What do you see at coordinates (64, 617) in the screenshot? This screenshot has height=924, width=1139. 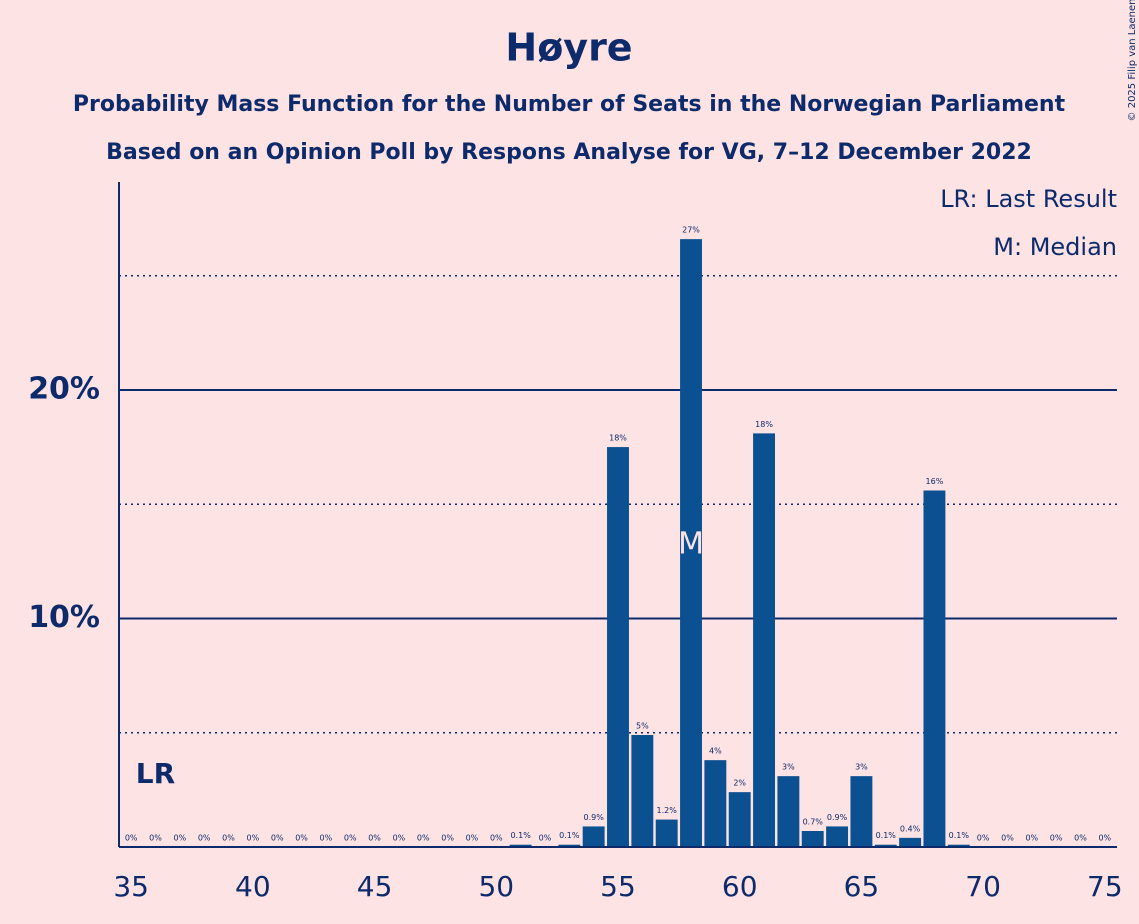 I see `y-tick-label: 10%` at bounding box center [64, 617].